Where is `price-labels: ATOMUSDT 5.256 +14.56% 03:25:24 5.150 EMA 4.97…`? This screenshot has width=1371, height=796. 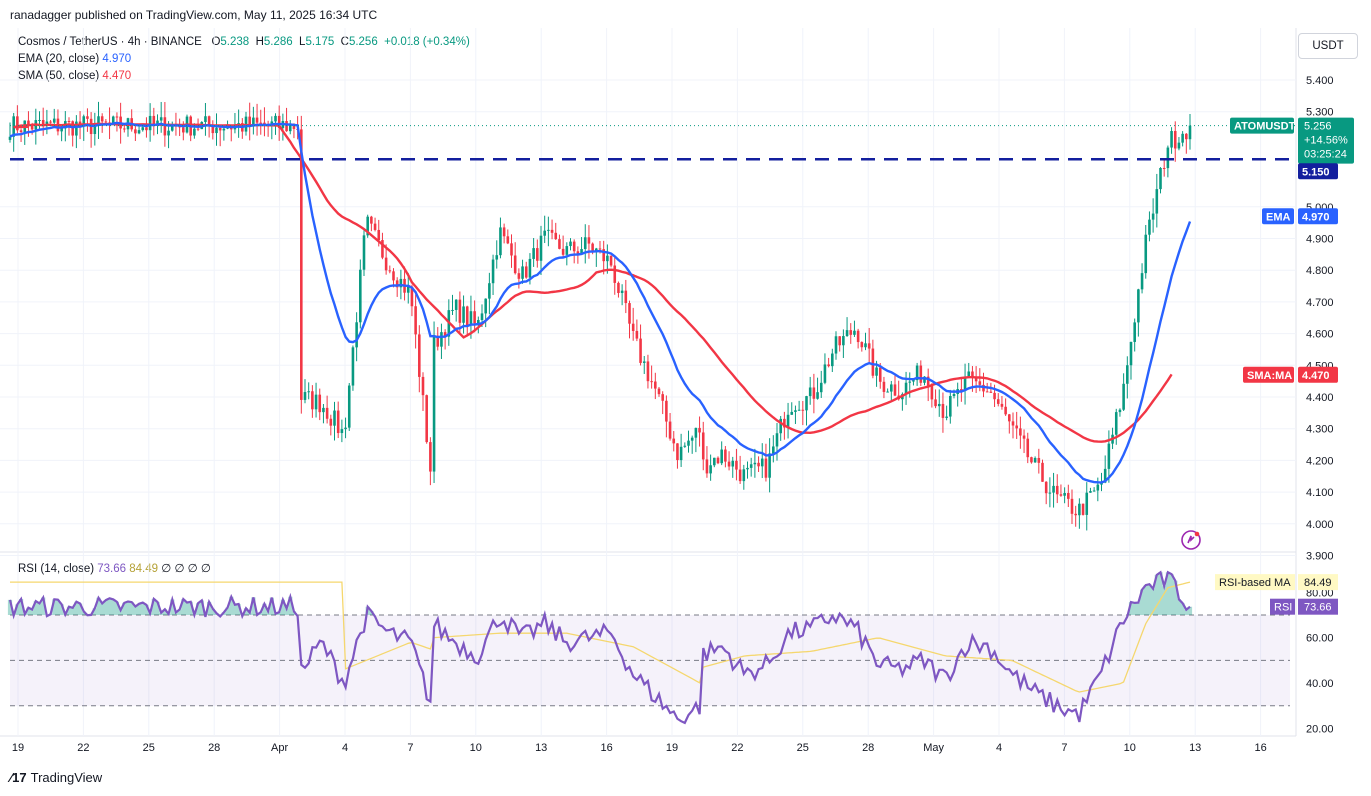
price-labels: ATOMUSDT 5.256 +14.56% 03:25:24 5.150 EMA 4.97… is located at coordinates (1284, 366).